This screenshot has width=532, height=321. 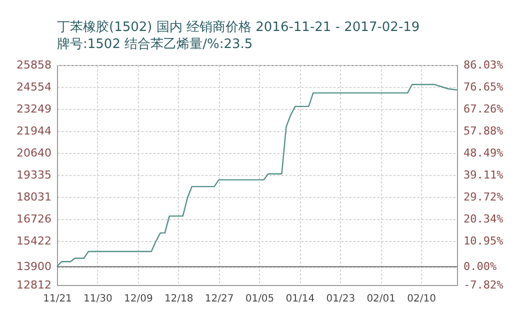 What do you see at coordinates (484, 175) in the screenshot?
I see `y2-tick-label: 39.11%` at bounding box center [484, 175].